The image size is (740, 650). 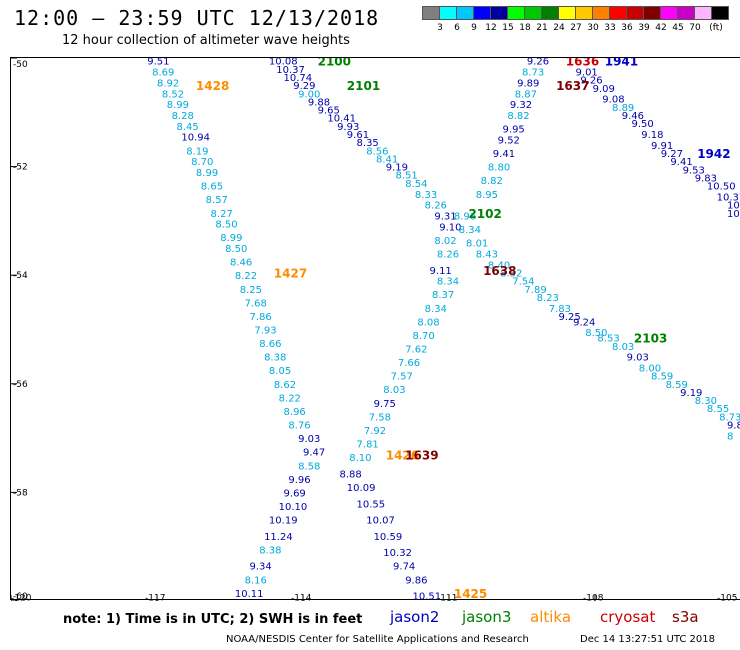 I want to click on swh-observation: 8.35, so click(x=368, y=143).